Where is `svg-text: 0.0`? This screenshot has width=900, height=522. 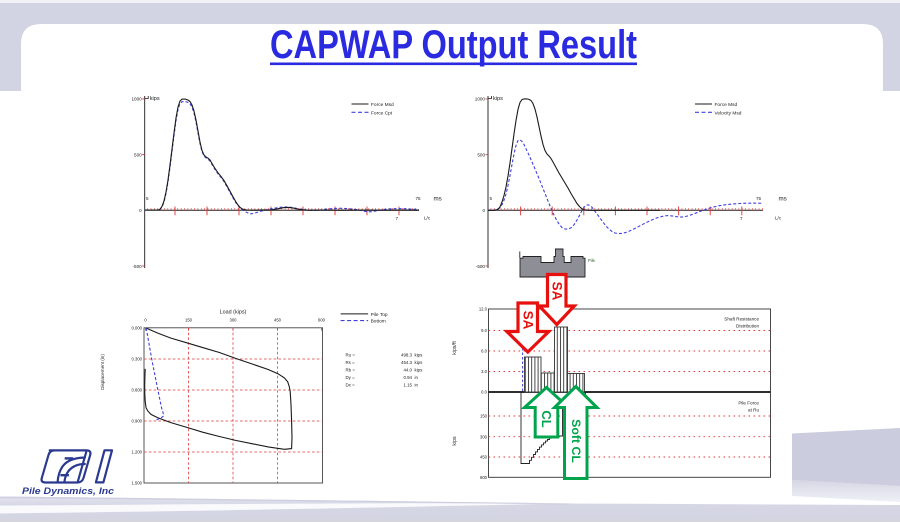 svg-text: 0.0 is located at coordinates (484, 392).